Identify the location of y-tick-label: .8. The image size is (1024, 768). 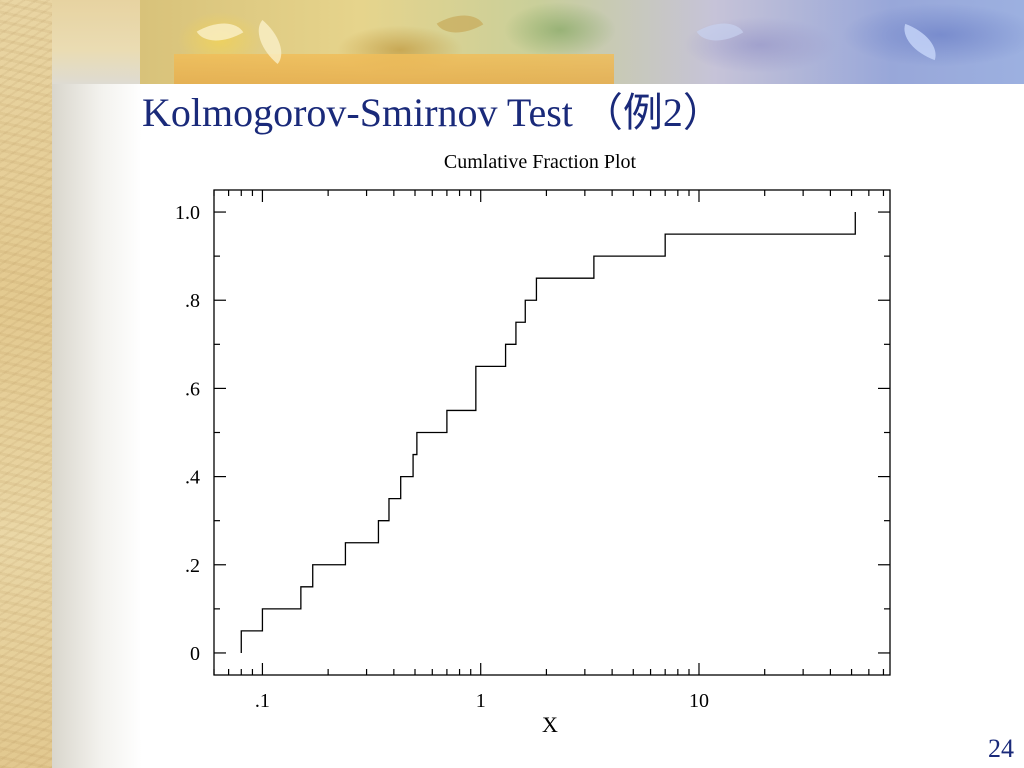
(192, 301).